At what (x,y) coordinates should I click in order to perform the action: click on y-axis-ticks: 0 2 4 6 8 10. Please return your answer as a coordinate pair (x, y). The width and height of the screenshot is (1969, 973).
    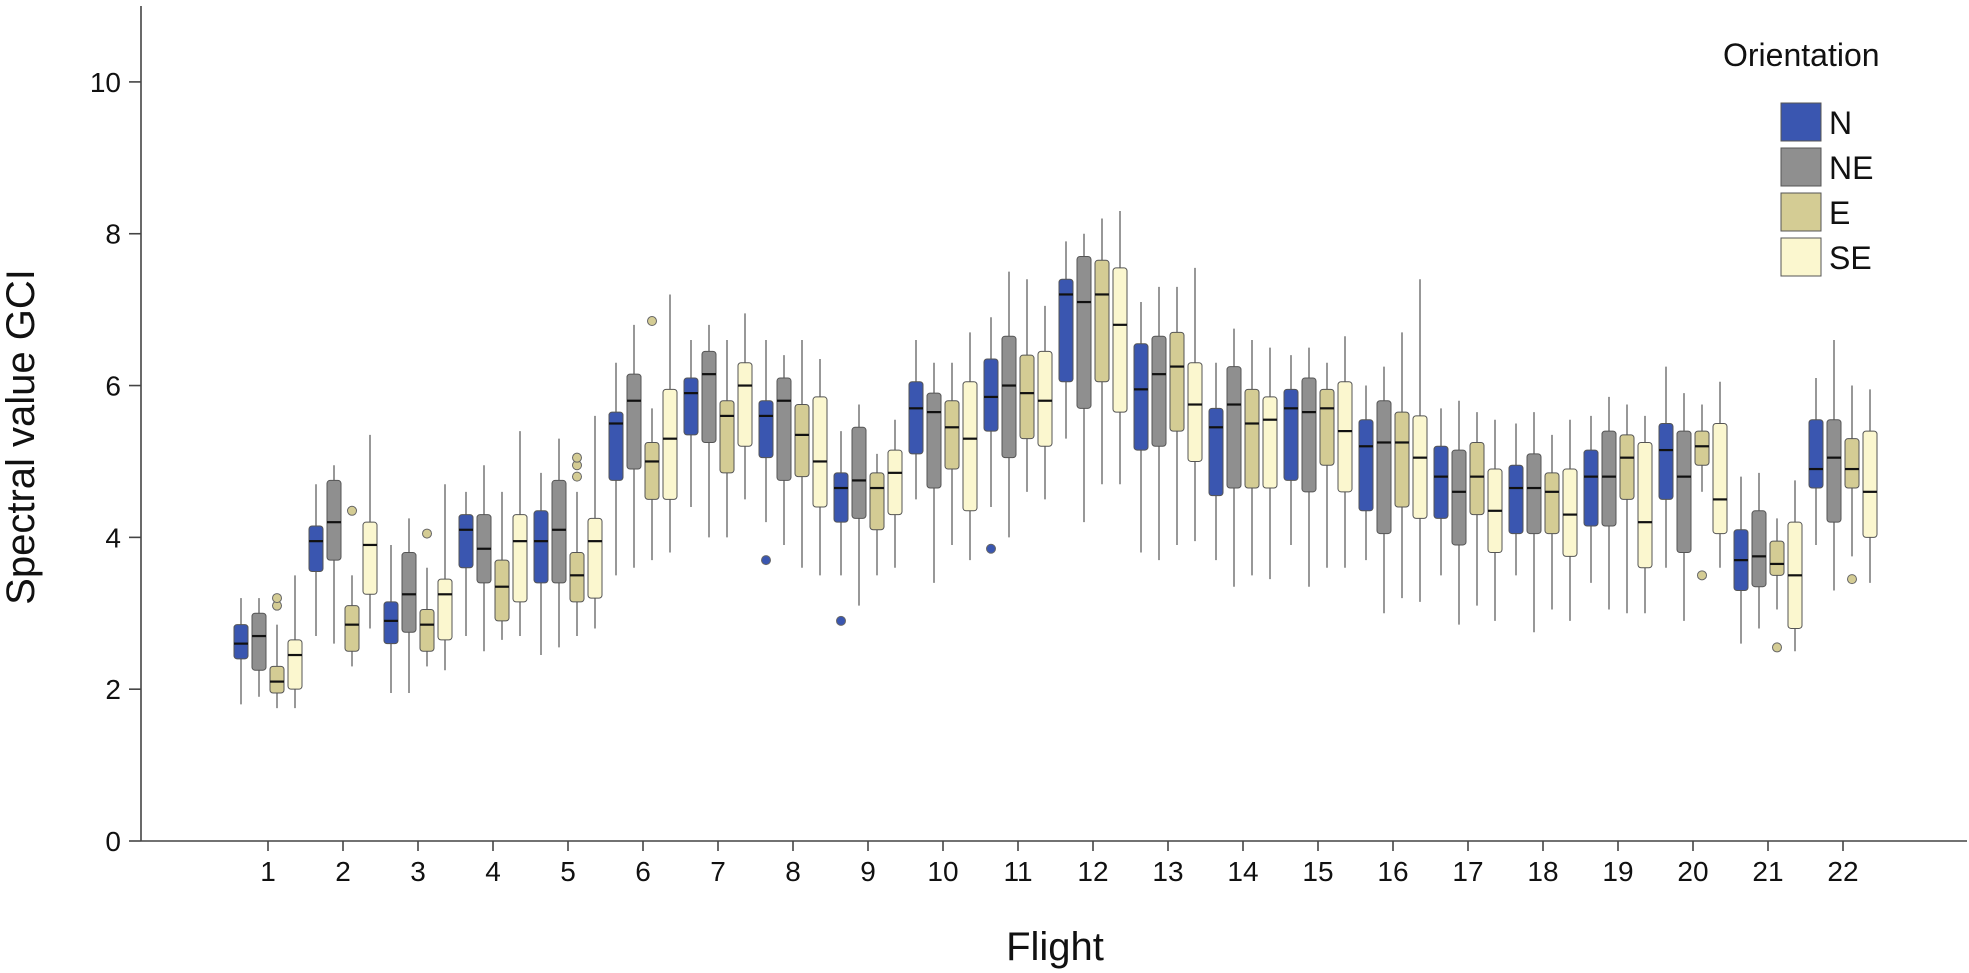
    Looking at the image, I should click on (115, 462).